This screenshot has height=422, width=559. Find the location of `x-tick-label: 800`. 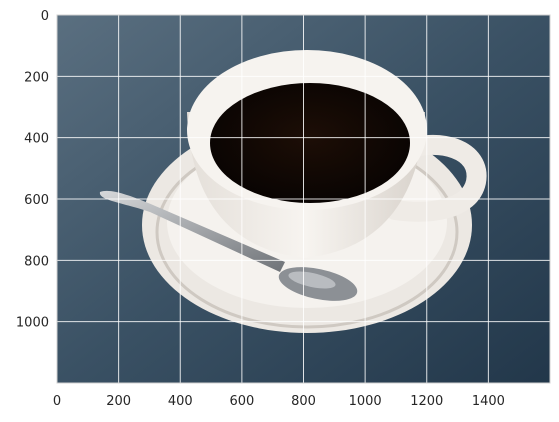

x-tick-label: 800 is located at coordinates (303, 401).